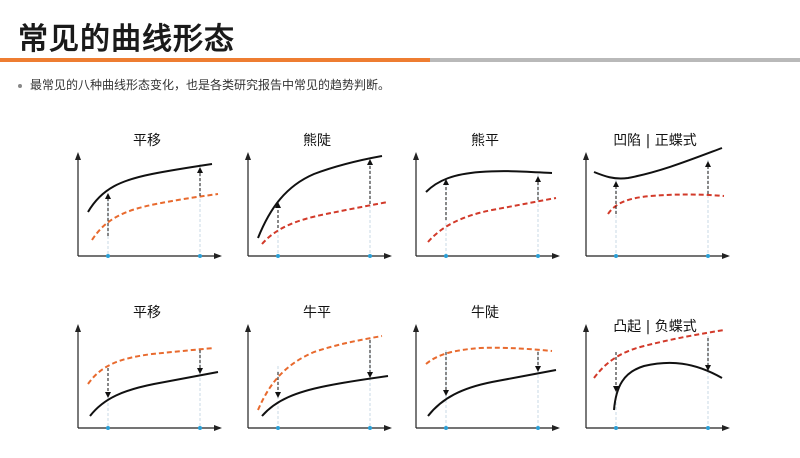 The height and width of the screenshot is (458, 800). Describe the element at coordinates (126, 39) in the screenshot. I see `page-title: 常见的曲线形态` at that location.